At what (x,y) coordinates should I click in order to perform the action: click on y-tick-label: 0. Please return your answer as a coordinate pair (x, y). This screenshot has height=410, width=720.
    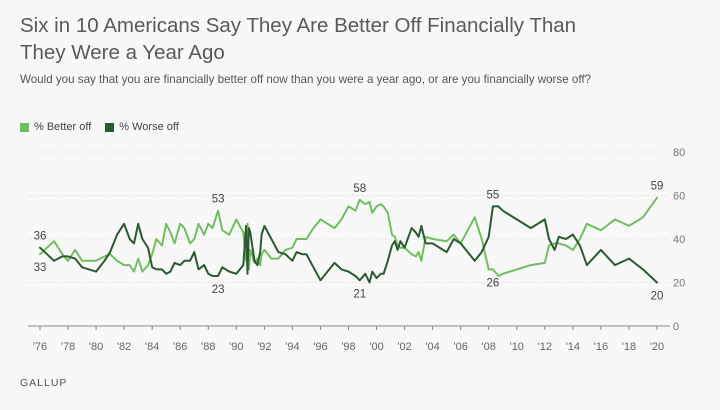
    Looking at the image, I should click on (676, 327).